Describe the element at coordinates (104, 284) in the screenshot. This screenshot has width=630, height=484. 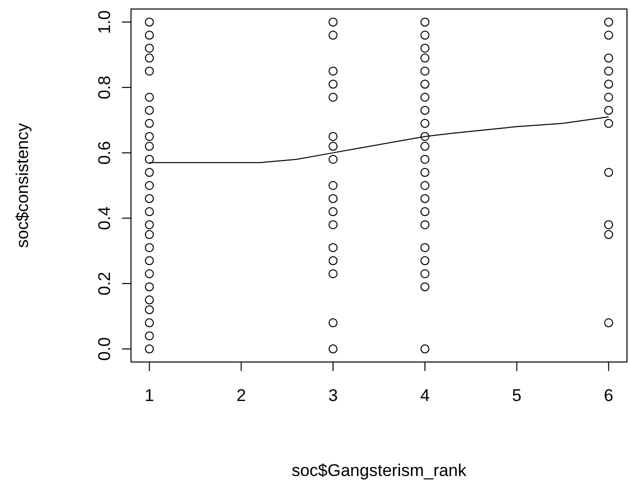
I see `y-tick-label: 0.2` at that location.